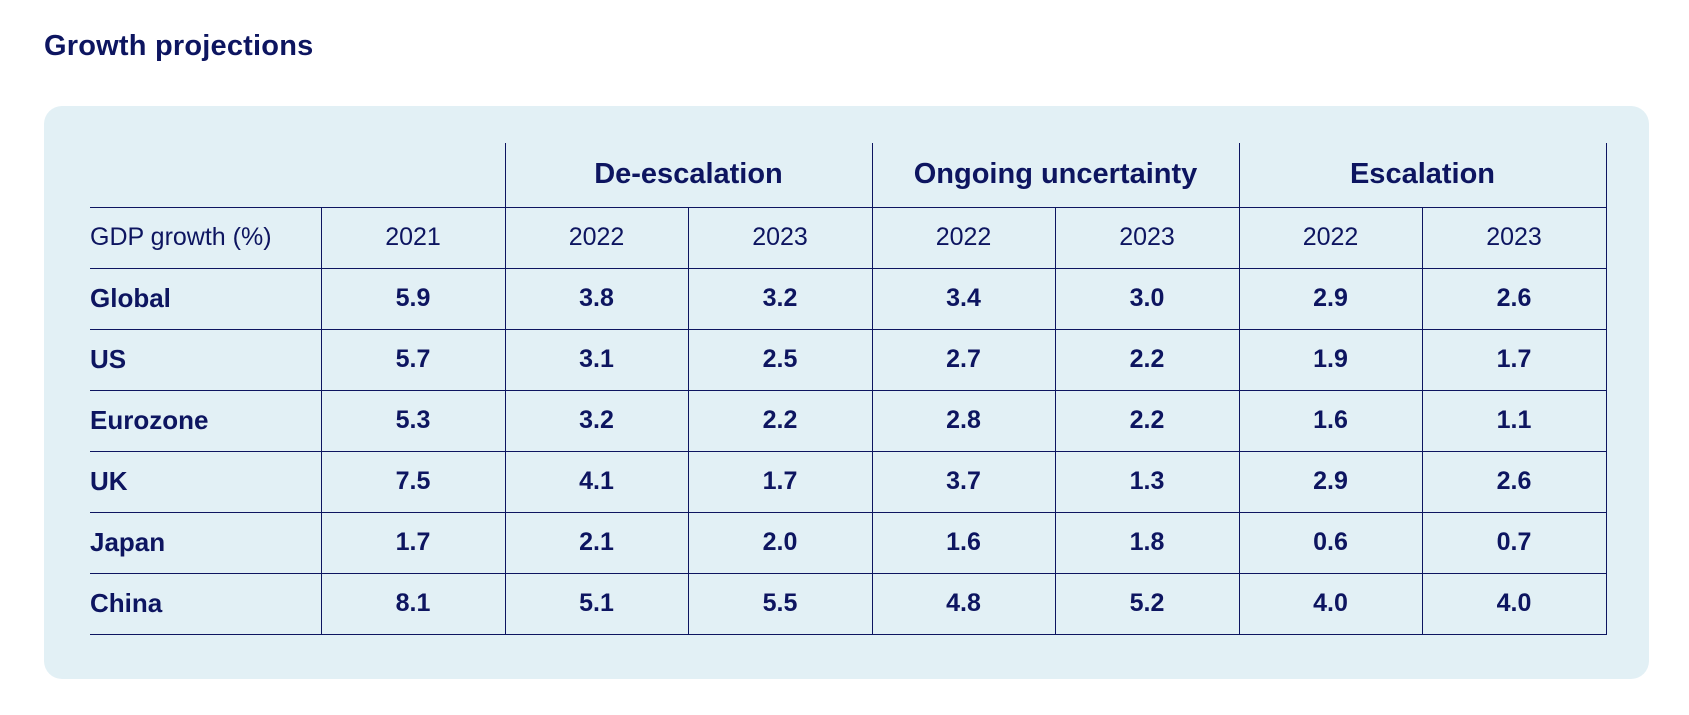 This screenshot has width=1689, height=715. I want to click on value-cell: 4.8, so click(963, 604).